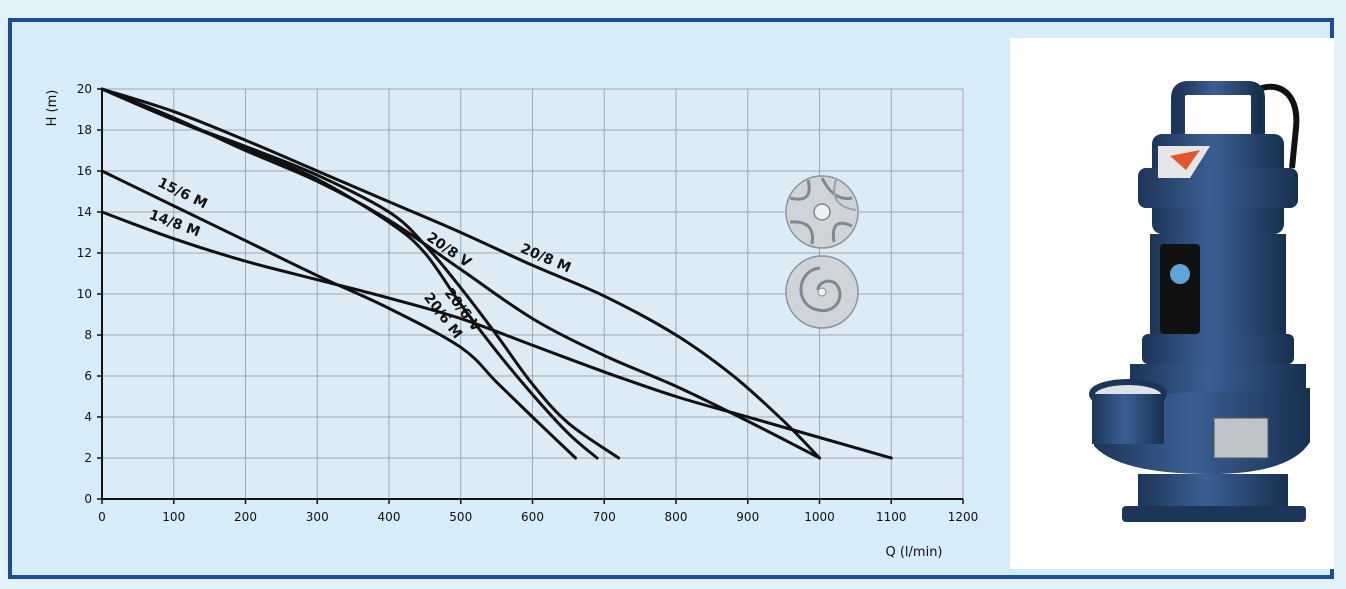 This screenshot has width=1346, height=589. What do you see at coordinates (460, 517) in the screenshot?
I see `x-tick-label: 500` at bounding box center [460, 517].